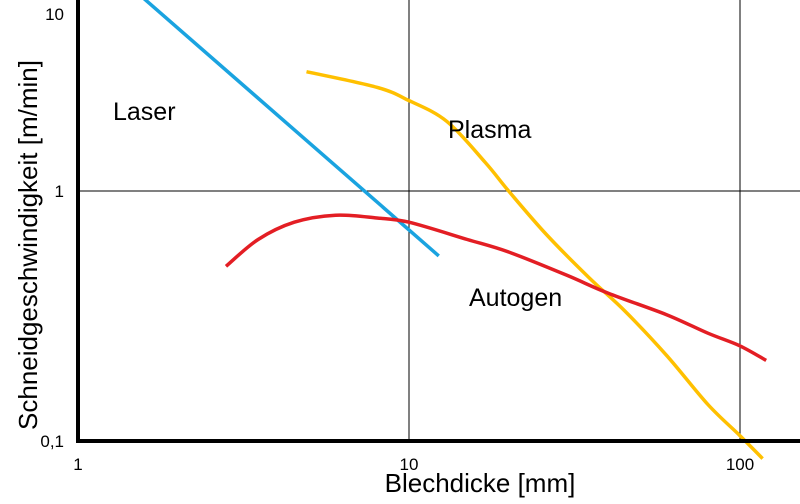 Image resolution: width=800 pixels, height=504 pixels. I want to click on series-label-plasma: Plasma, so click(489, 130).